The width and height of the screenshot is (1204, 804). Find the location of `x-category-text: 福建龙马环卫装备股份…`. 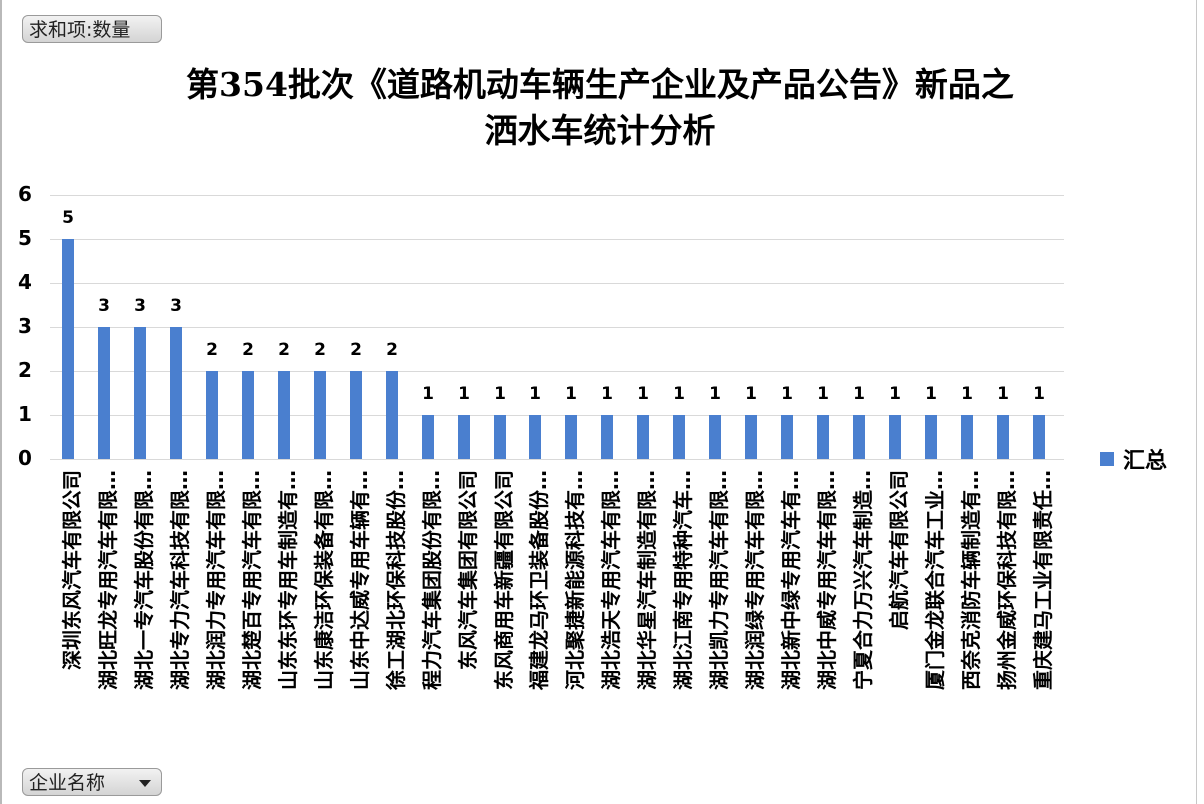

x-category-text: 福建龙马环卫装备股份… is located at coordinates (539, 580).